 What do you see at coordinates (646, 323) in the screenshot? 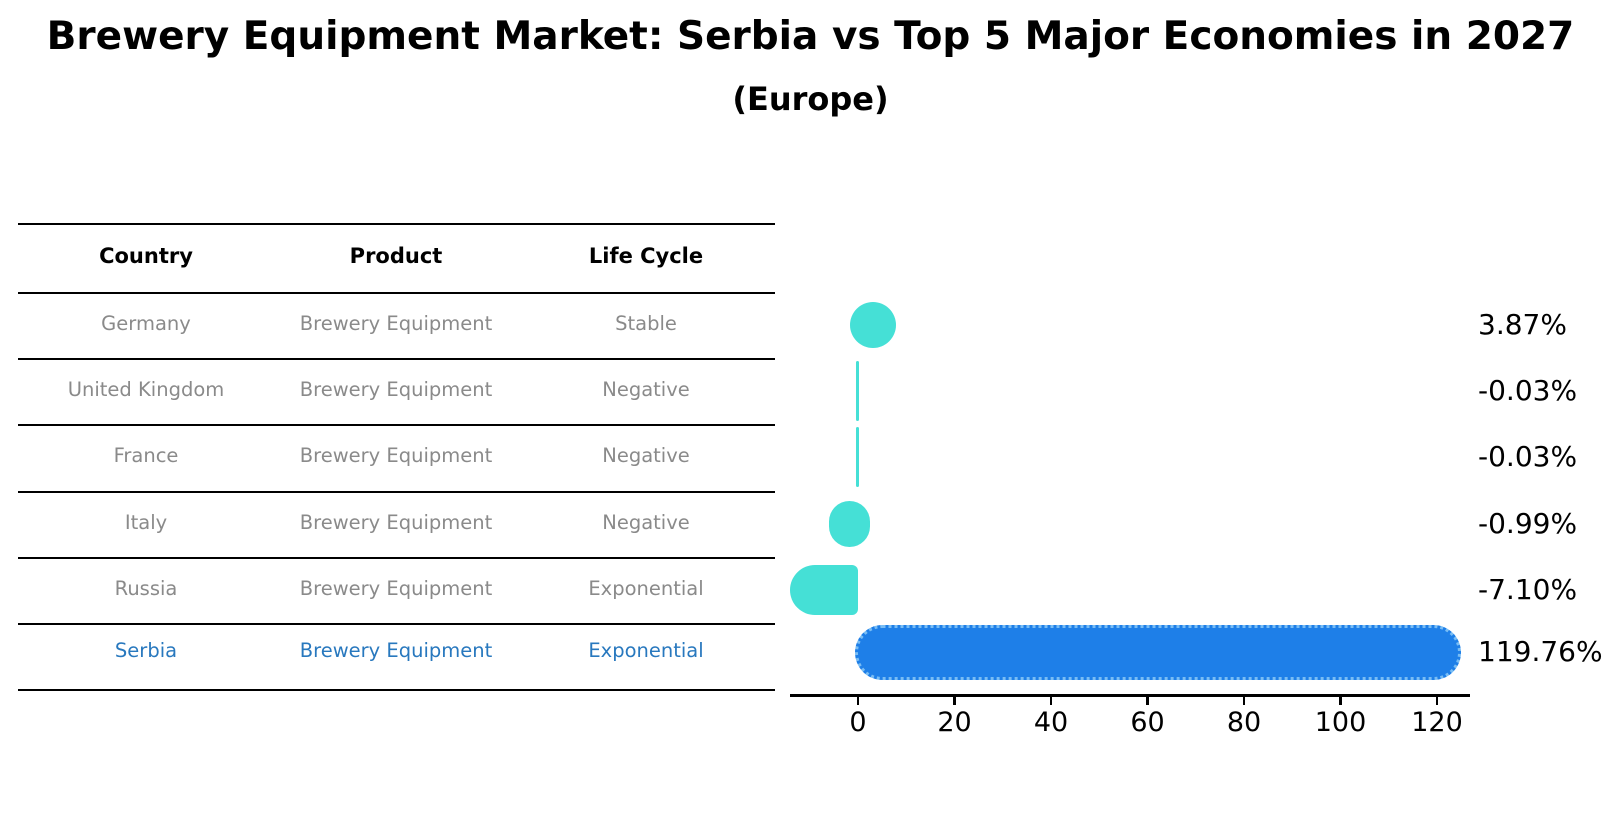
I see `cell-life-cycle: Stable` at bounding box center [646, 323].